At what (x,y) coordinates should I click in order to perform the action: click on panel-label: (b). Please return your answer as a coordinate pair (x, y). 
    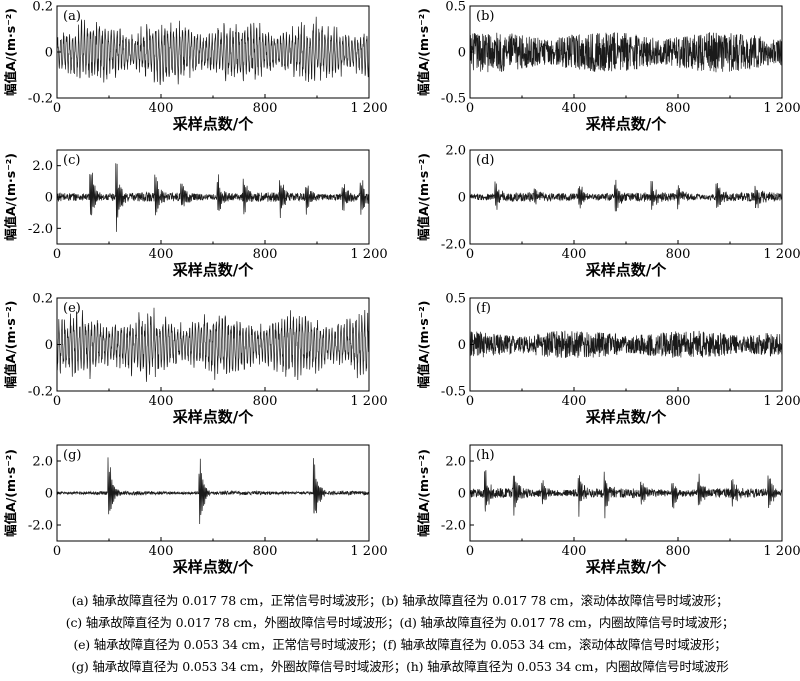
    Looking at the image, I should click on (485, 16).